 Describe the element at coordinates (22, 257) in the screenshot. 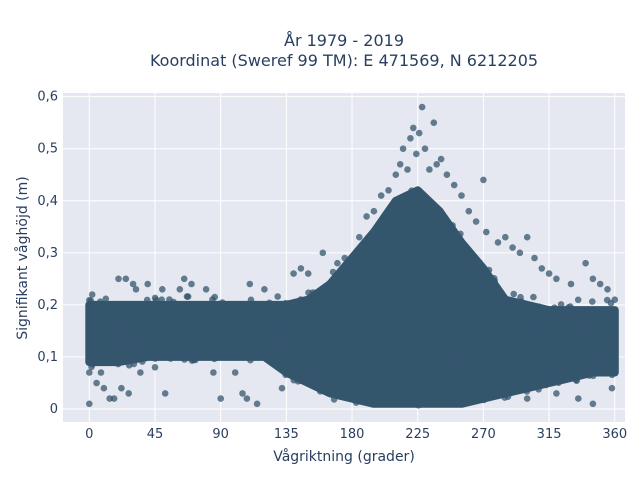

I see `y-axis-title: Signifikant våghöjd (m)` at that location.